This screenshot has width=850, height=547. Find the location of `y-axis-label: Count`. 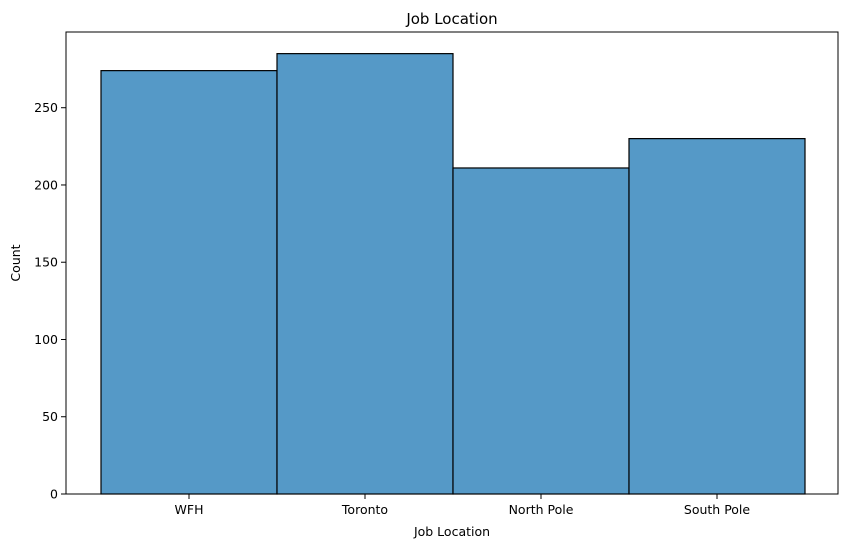

y-axis-label: Count is located at coordinates (15, 262).